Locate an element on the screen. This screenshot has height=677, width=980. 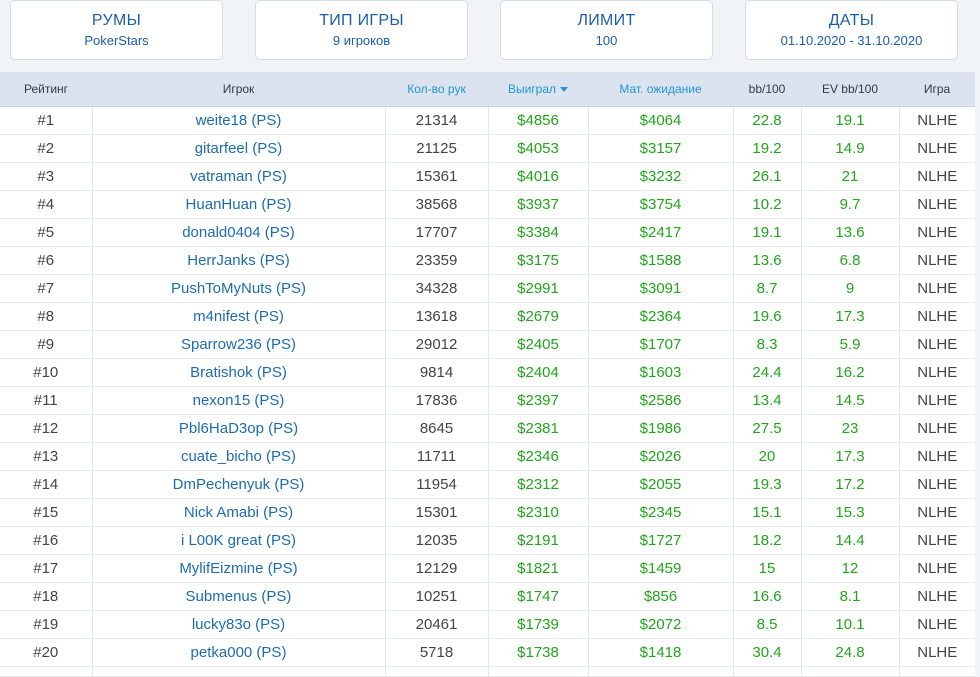
ev-bb100-cell: 8.1 is located at coordinates (850, 596).